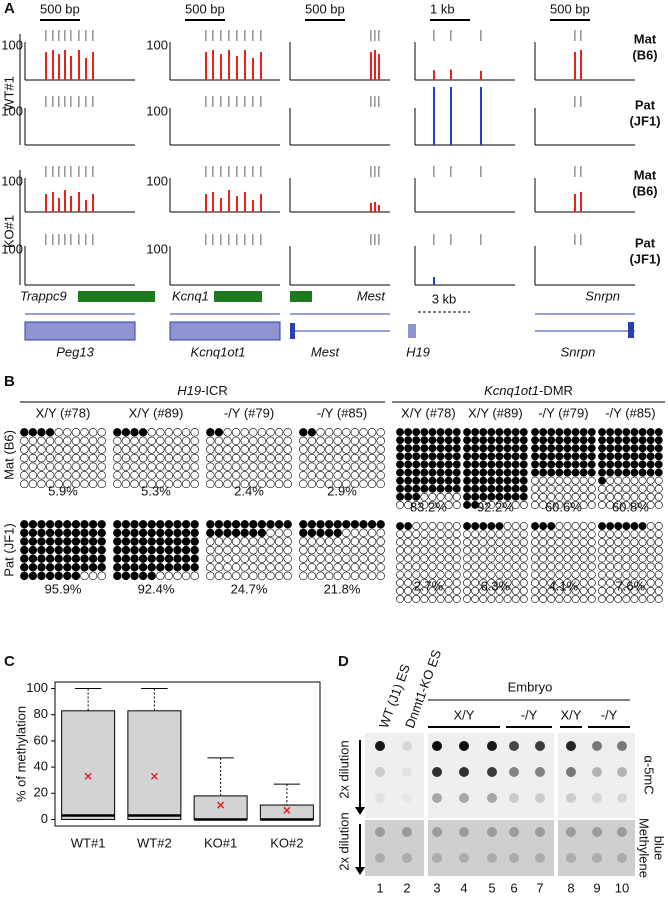 The height and width of the screenshot is (900, 668). What do you see at coordinates (75, 351) in the screenshot?
I see `gene-name: Peg13` at bounding box center [75, 351].